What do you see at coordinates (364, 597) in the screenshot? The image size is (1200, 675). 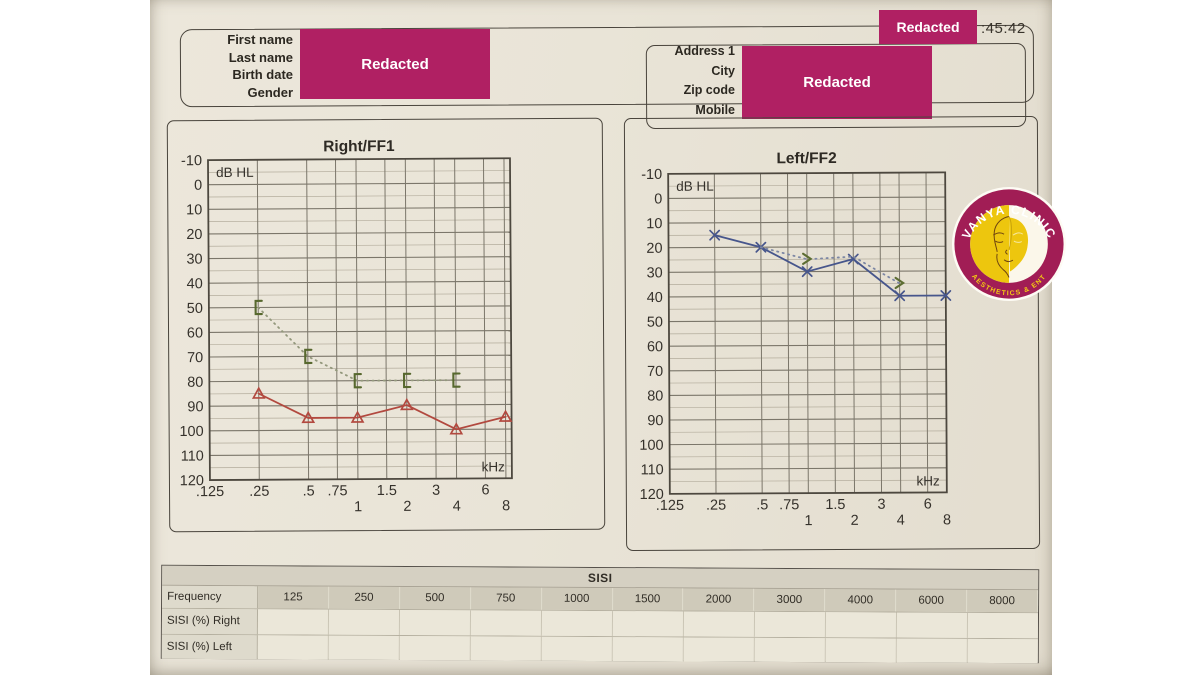 I see `sisi-frequency-value: 250` at bounding box center [364, 597].